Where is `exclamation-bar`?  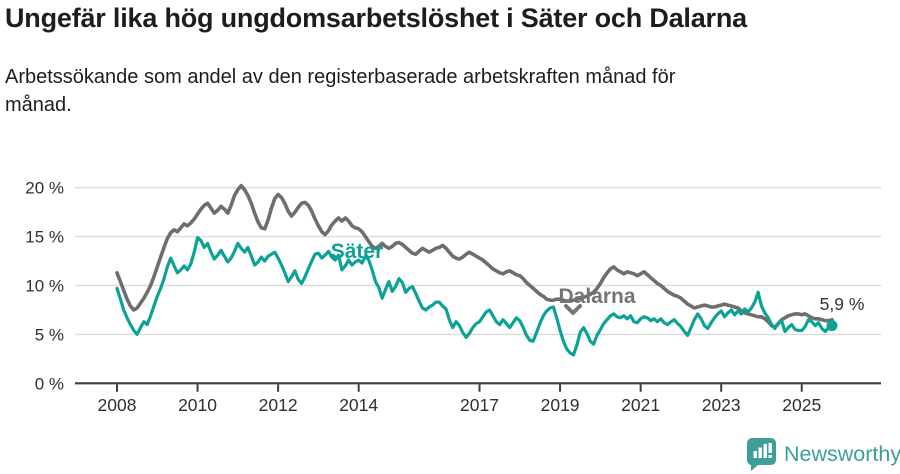 exclamation-bar is located at coordinates (770, 448).